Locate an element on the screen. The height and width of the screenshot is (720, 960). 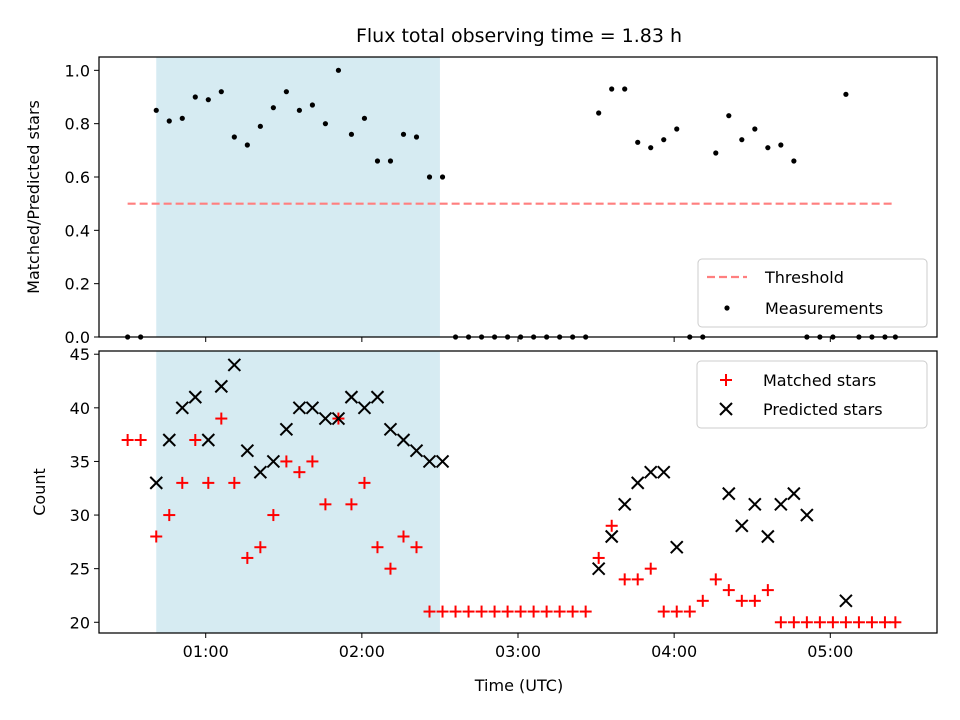
legend-matched-swatch is located at coordinates (726, 380).